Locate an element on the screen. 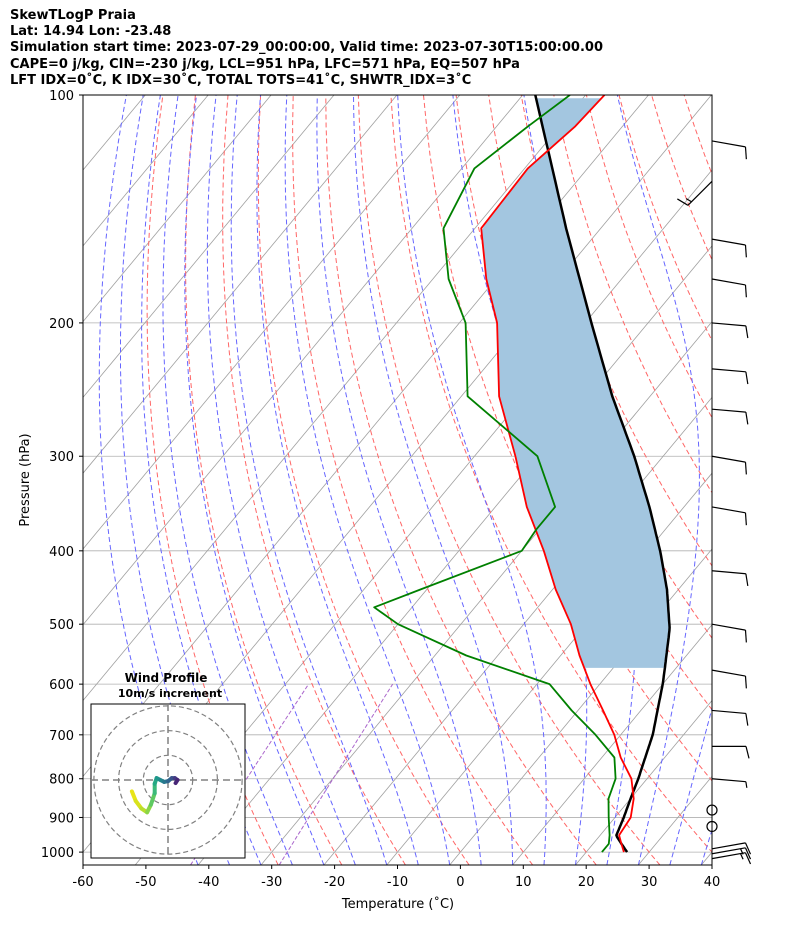  y-tick-label: 100 is located at coordinates (61, 96).